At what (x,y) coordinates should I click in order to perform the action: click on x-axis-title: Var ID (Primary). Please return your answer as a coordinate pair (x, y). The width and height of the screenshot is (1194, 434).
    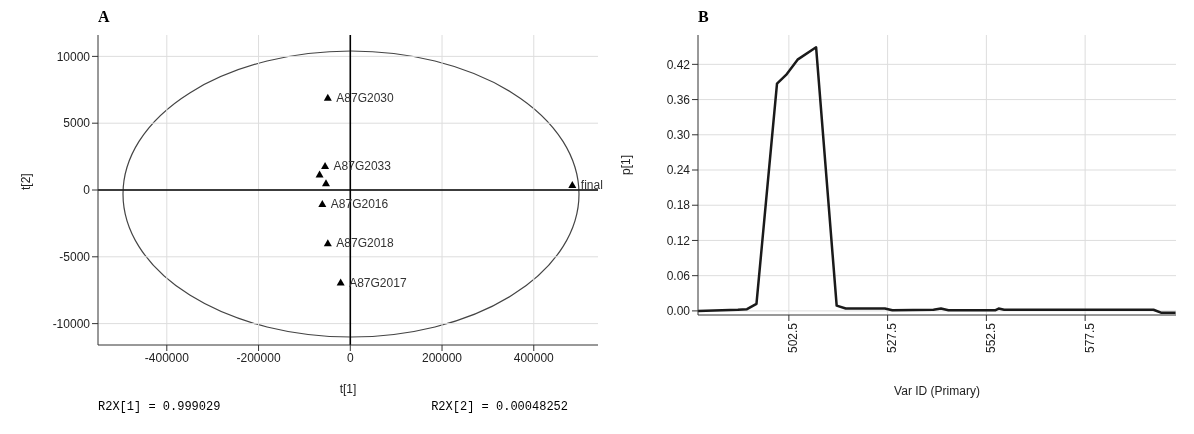
    Looking at the image, I should click on (937, 391).